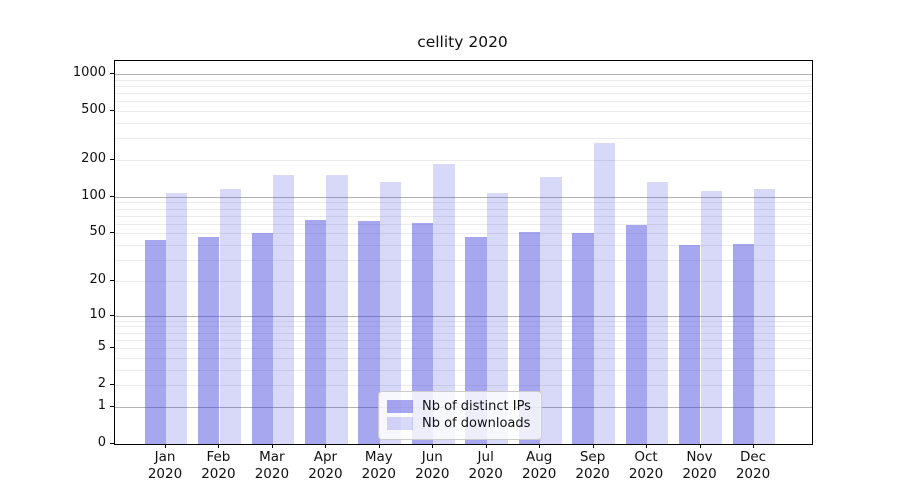 This screenshot has height=500, width=900. Describe the element at coordinates (101, 442) in the screenshot. I see `y-tick-label-0: 0` at that location.